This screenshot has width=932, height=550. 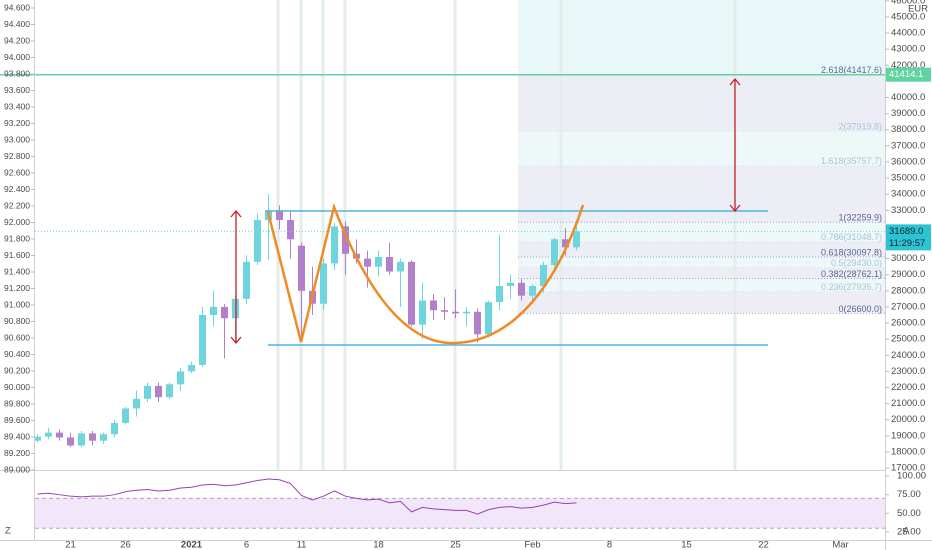 I want to click on x-tick-label: 26, so click(x=125, y=545).